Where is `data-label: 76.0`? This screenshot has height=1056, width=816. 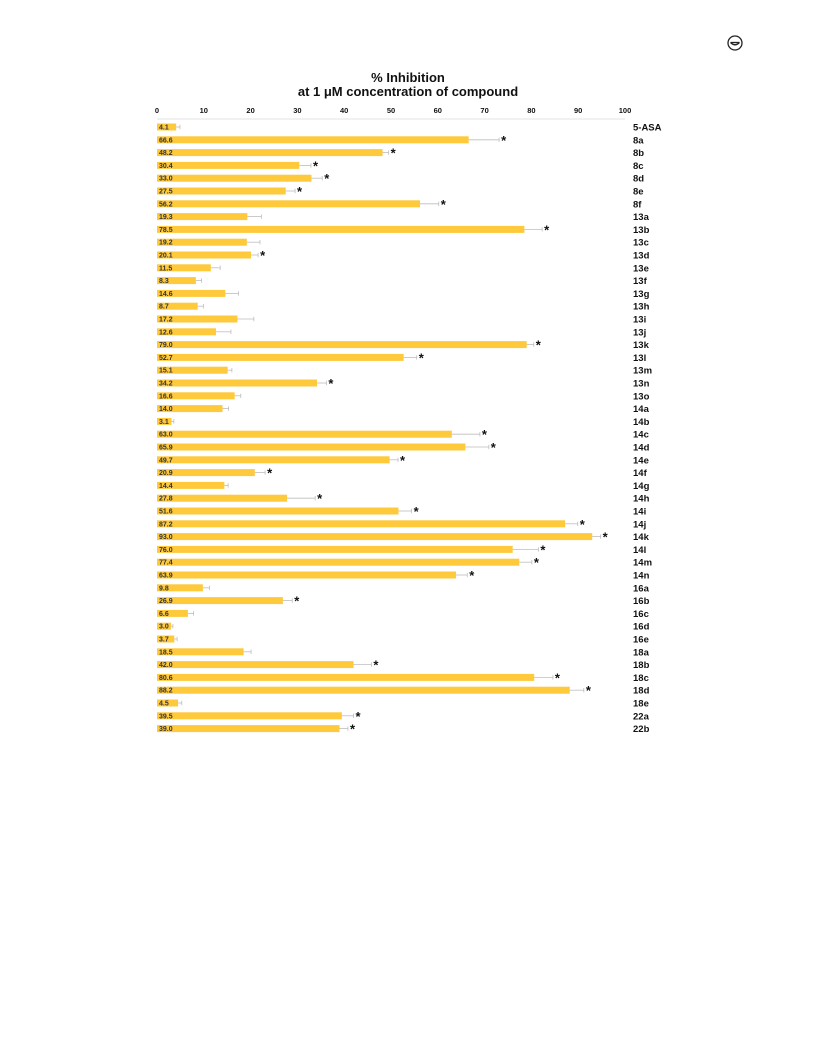
data-label: 76.0 is located at coordinates (166, 550).